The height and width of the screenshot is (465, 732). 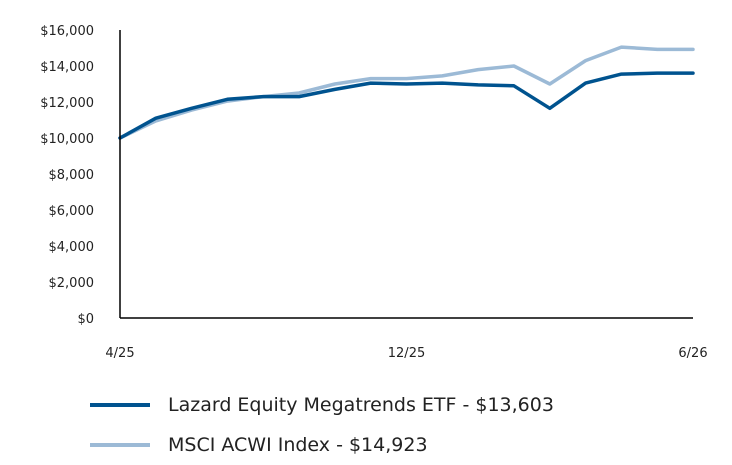 What do you see at coordinates (67, 31) in the screenshot?
I see `y-tick-label: $16,000` at bounding box center [67, 31].